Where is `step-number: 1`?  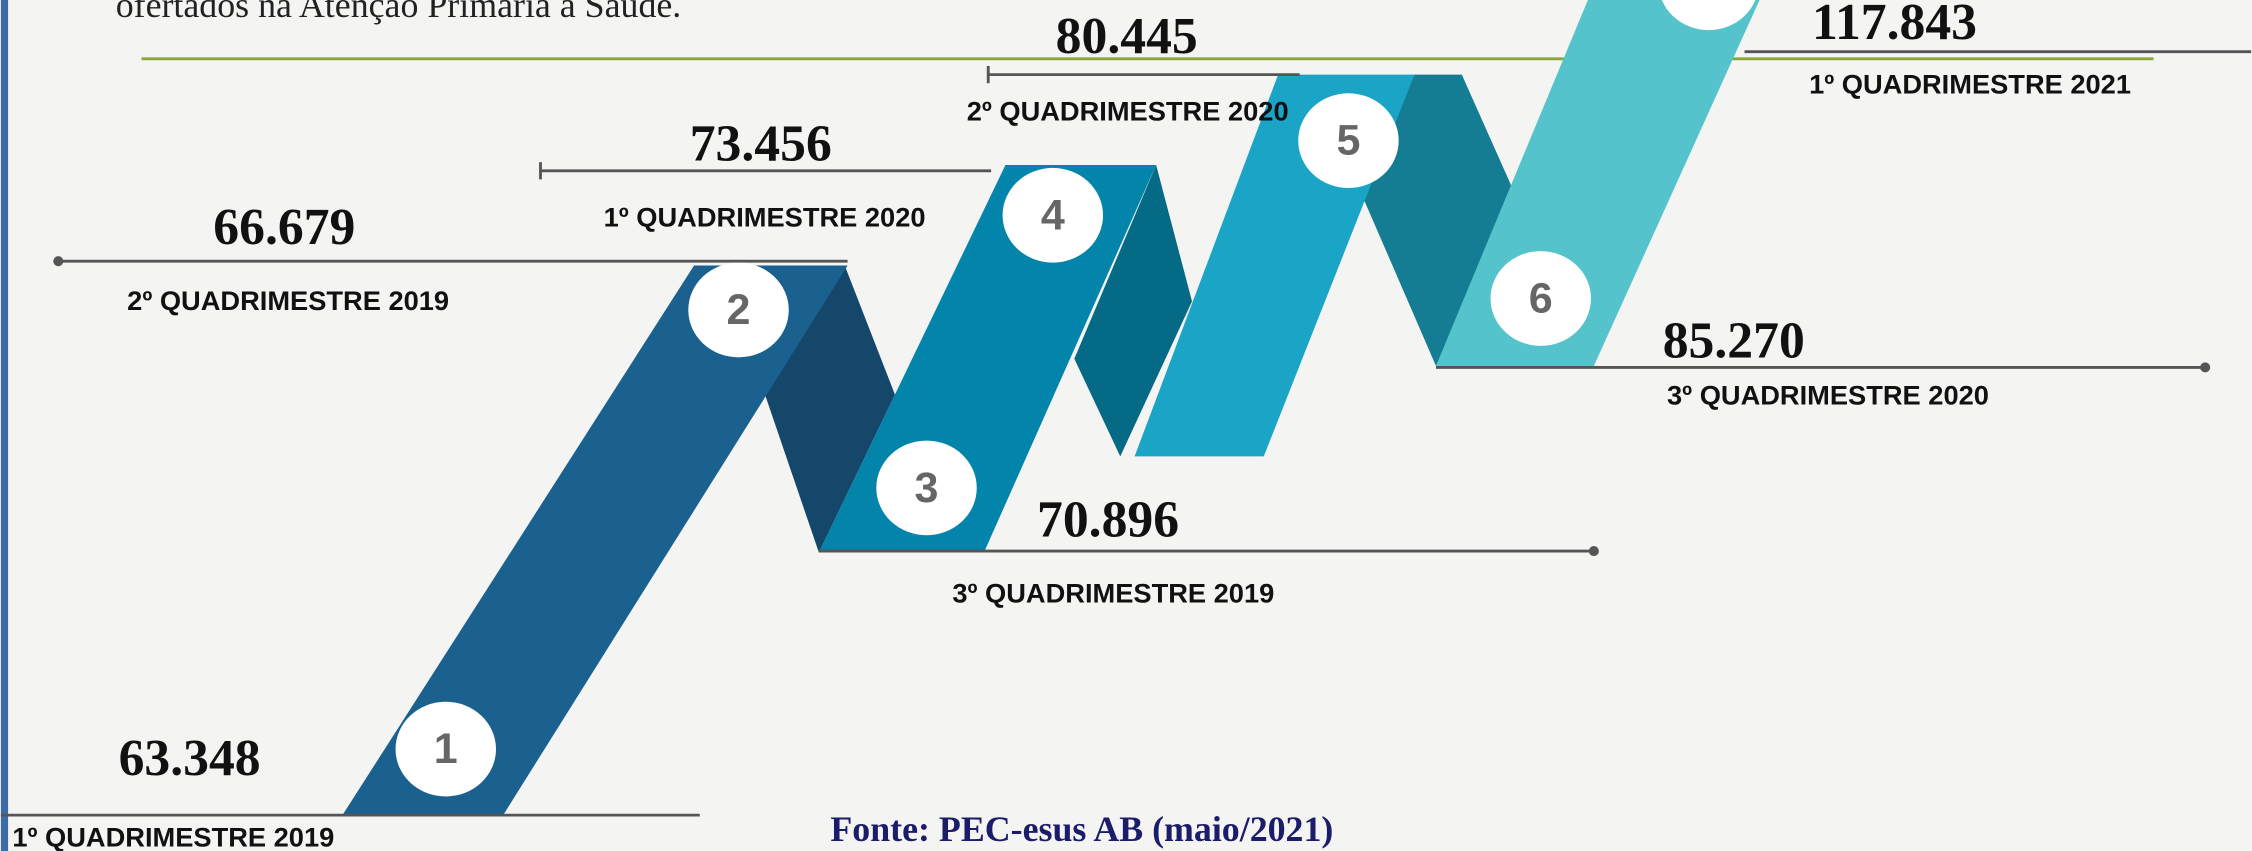
step-number: 1 is located at coordinates (446, 749).